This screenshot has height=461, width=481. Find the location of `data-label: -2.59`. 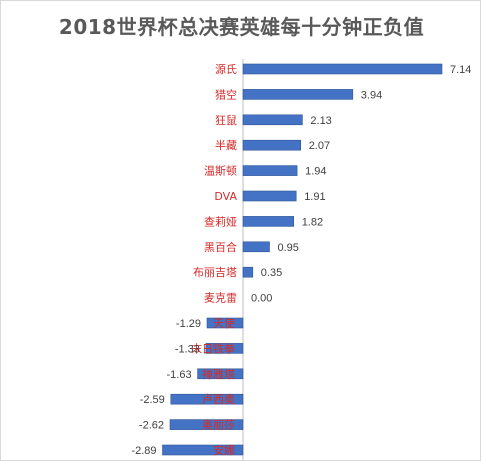

data-label: -2.59 is located at coordinates (152, 400).